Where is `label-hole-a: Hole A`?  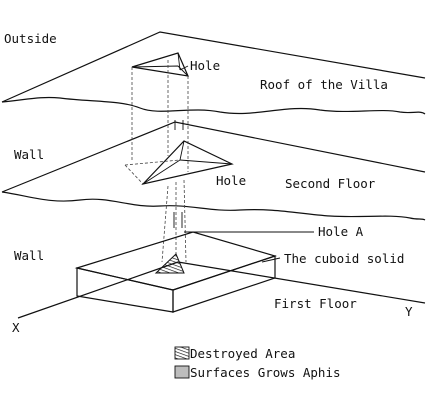
label-hole-a: Hole A is located at coordinates (341, 231).